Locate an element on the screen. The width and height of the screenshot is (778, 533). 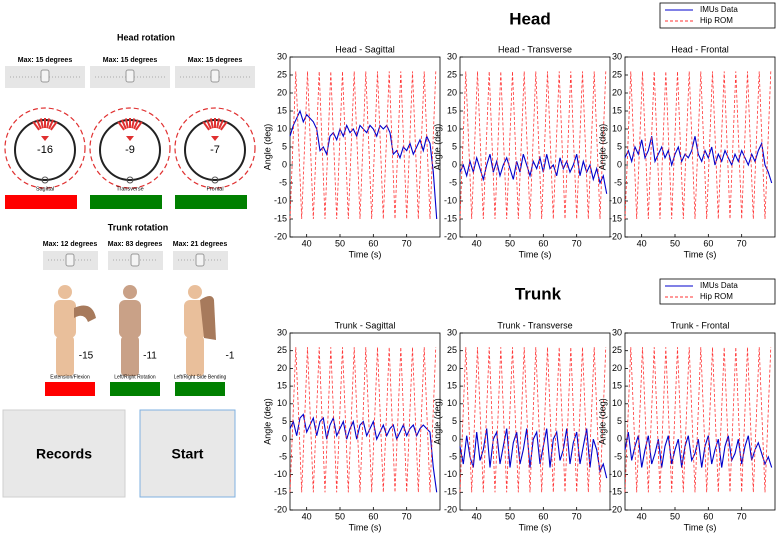
y-tick-label: -20 is located at coordinates (280, 509).